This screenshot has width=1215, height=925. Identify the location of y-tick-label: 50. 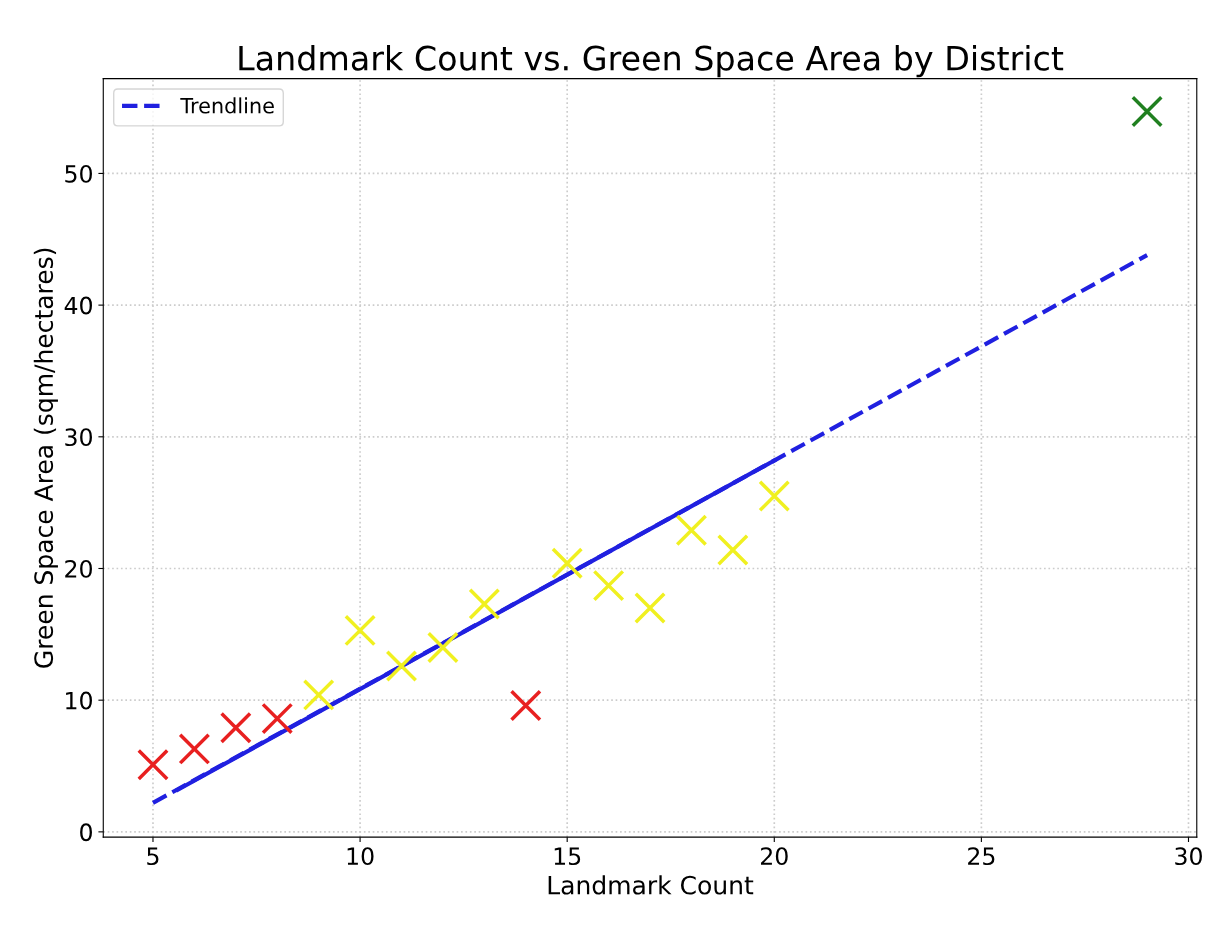
(78, 173).